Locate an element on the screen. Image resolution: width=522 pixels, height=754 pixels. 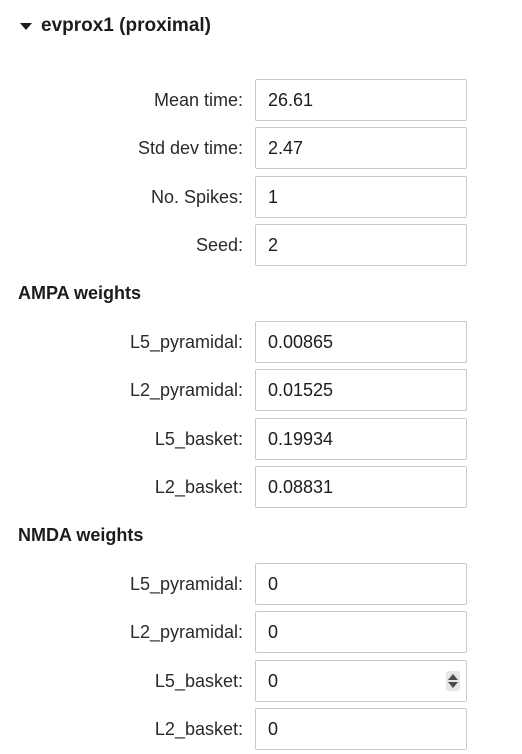
ampa-l2-pyramidal-input is located at coordinates (361, 390).